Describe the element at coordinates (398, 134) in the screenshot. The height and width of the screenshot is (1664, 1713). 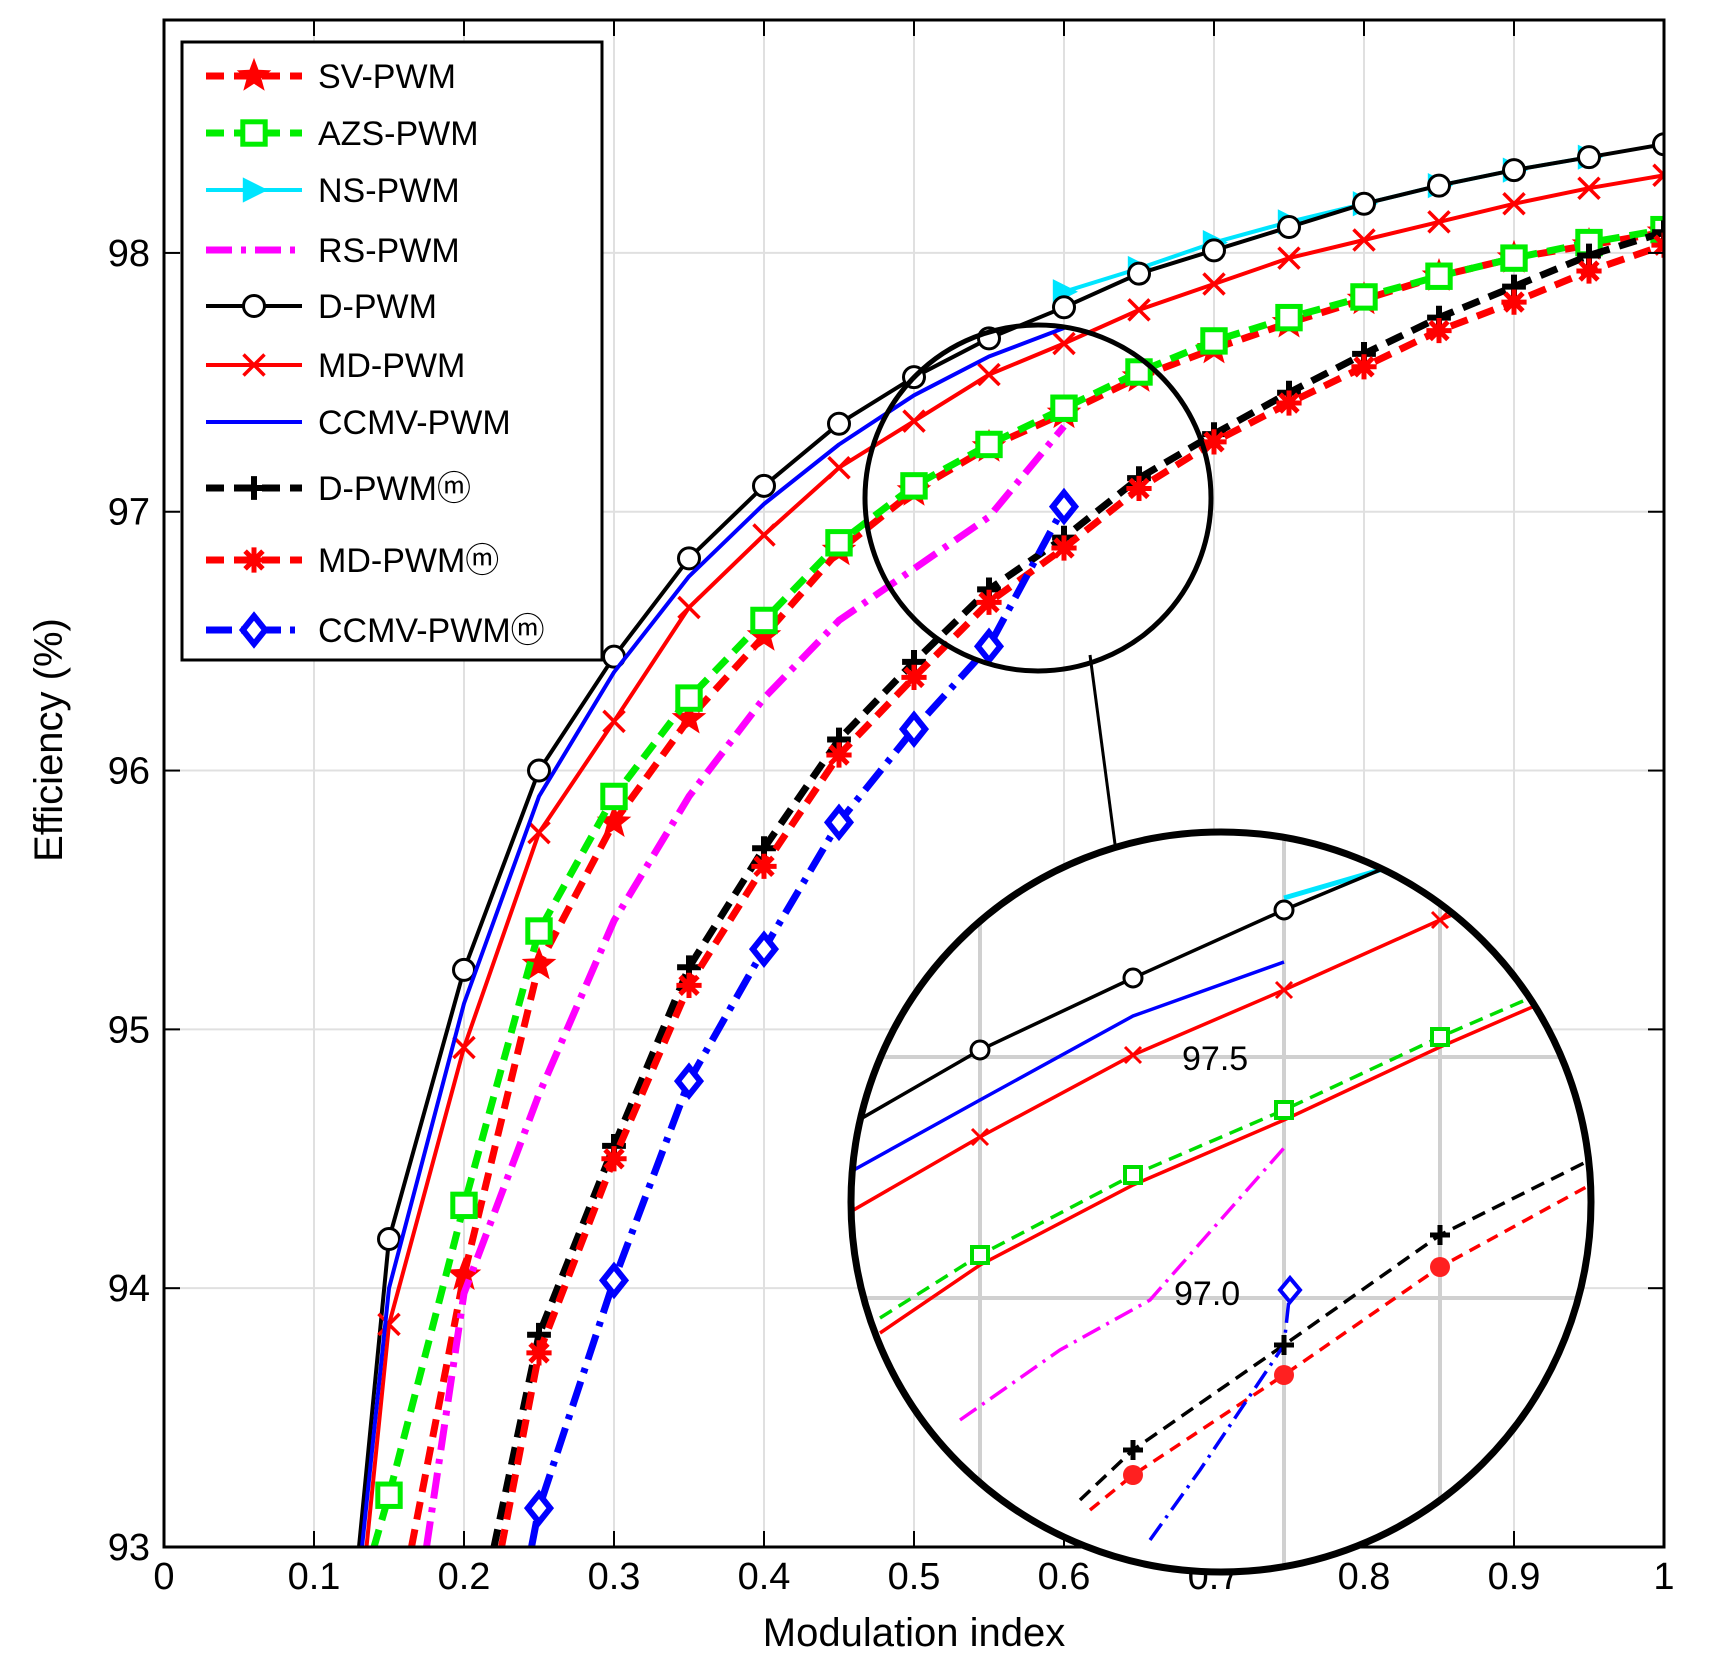
I see `legend-label: AZS-PWM` at that location.